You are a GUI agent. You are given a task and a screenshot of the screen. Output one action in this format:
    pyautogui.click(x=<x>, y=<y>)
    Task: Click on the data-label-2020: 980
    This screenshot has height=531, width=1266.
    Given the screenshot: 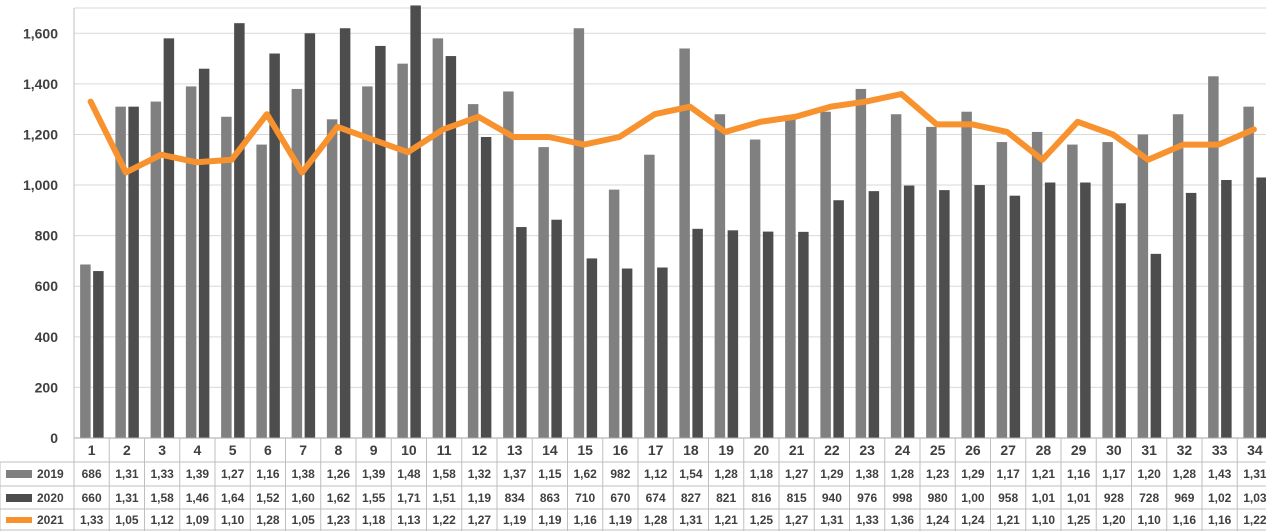 What is the action you would take?
    pyautogui.click(x=938, y=498)
    